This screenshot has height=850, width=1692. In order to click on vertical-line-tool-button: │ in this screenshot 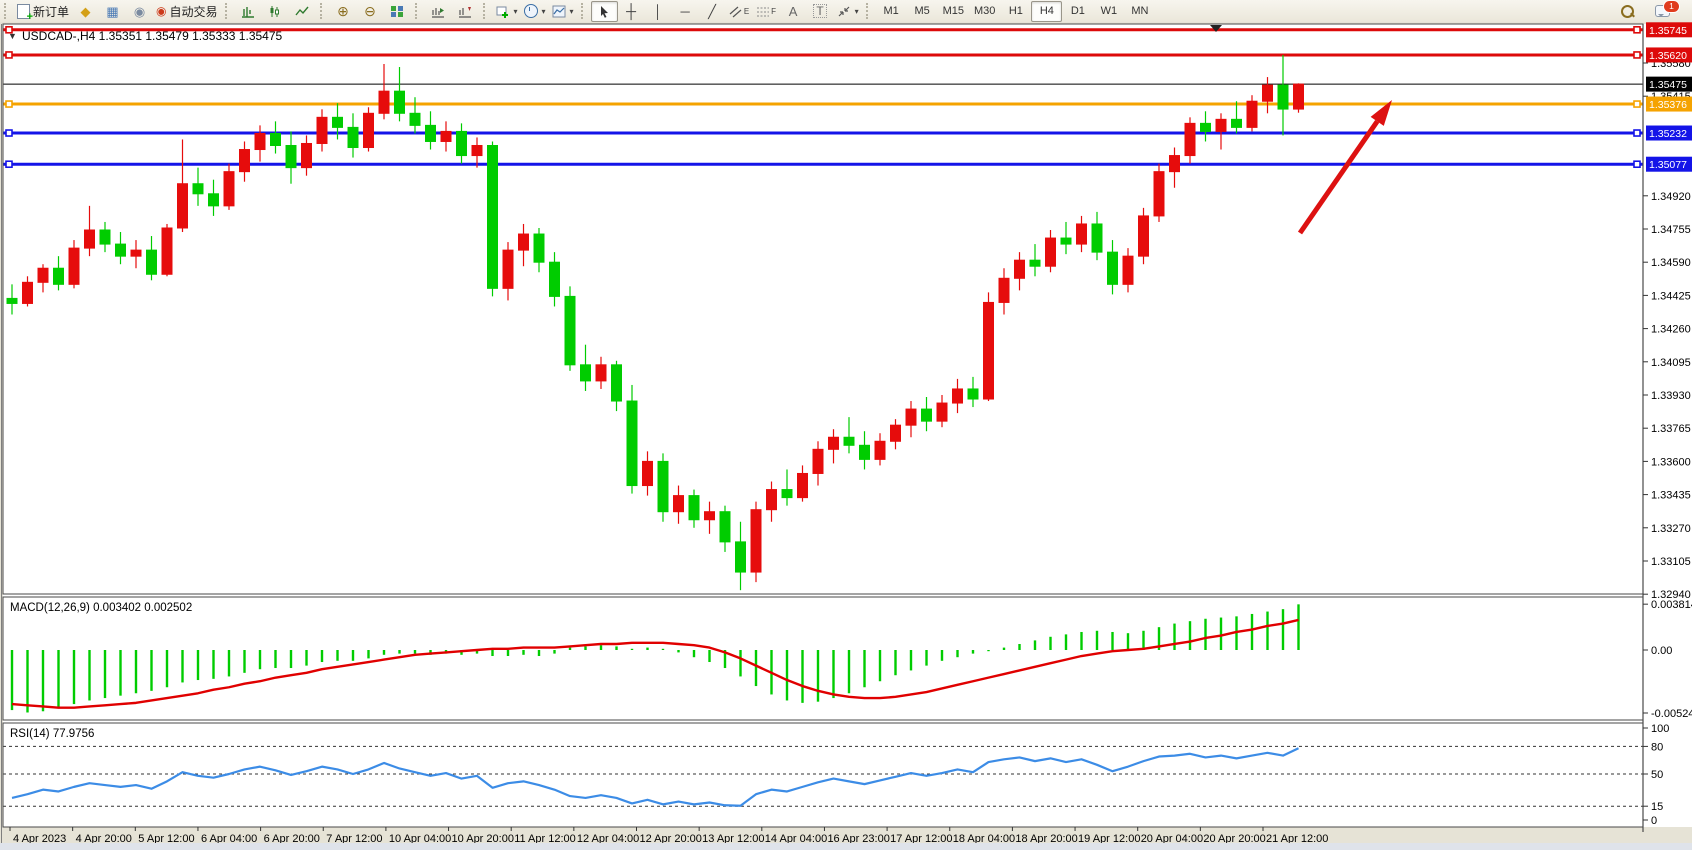, I will do `click(658, 11)`.